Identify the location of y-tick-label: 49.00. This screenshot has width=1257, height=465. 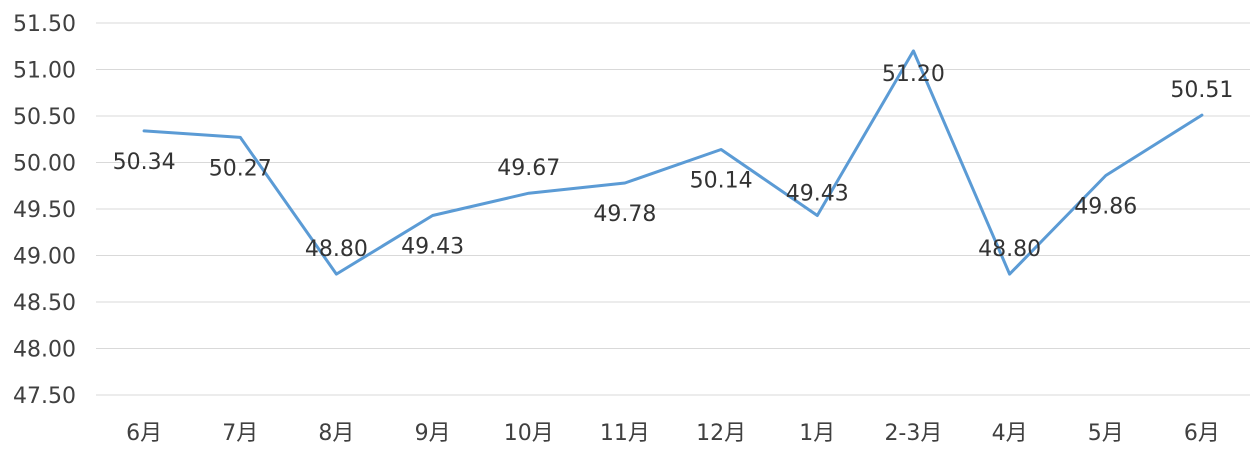
(44, 257).